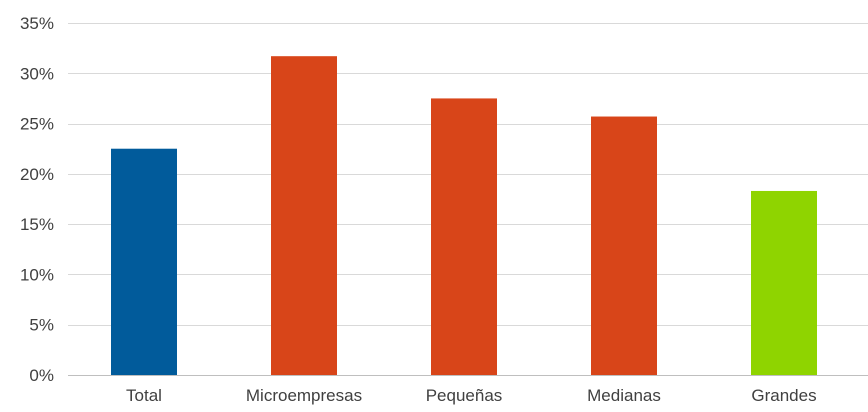  I want to click on y-tick-label: 20%, so click(37, 174).